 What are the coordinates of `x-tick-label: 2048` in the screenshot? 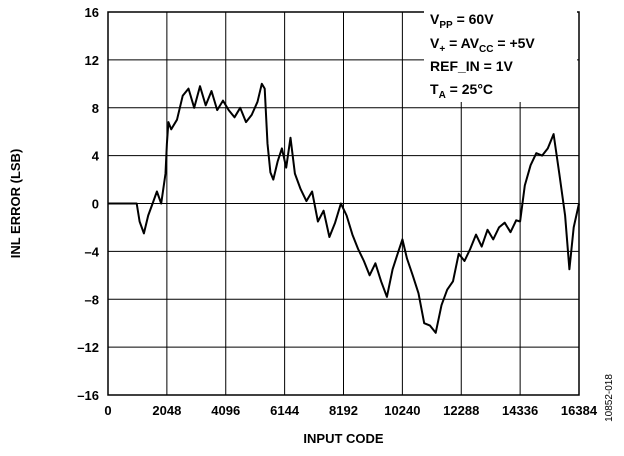 It's located at (166, 410).